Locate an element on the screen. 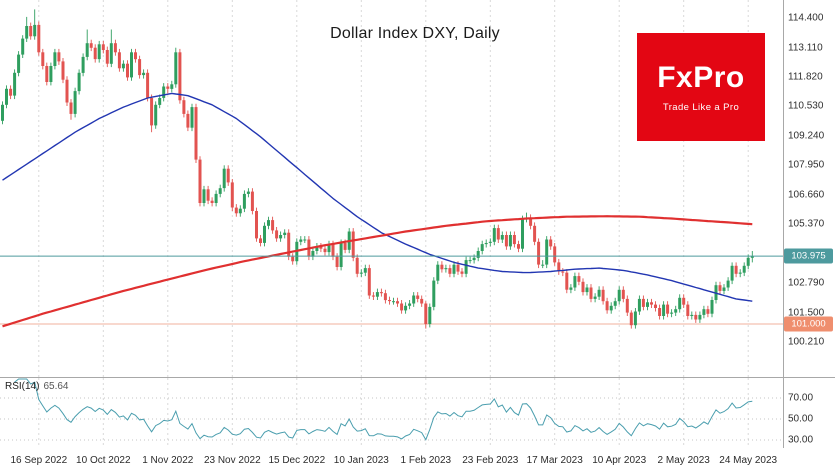  support-level-badge: 101.000 is located at coordinates (808, 324).